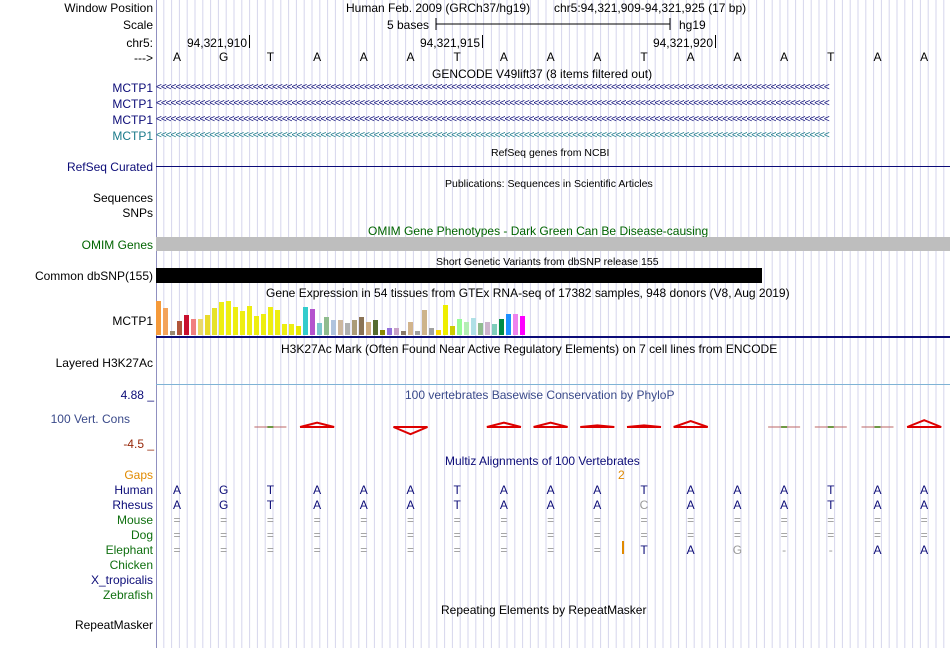 The image size is (950, 648). I want to click on snps-label: SNPs, so click(137, 213).